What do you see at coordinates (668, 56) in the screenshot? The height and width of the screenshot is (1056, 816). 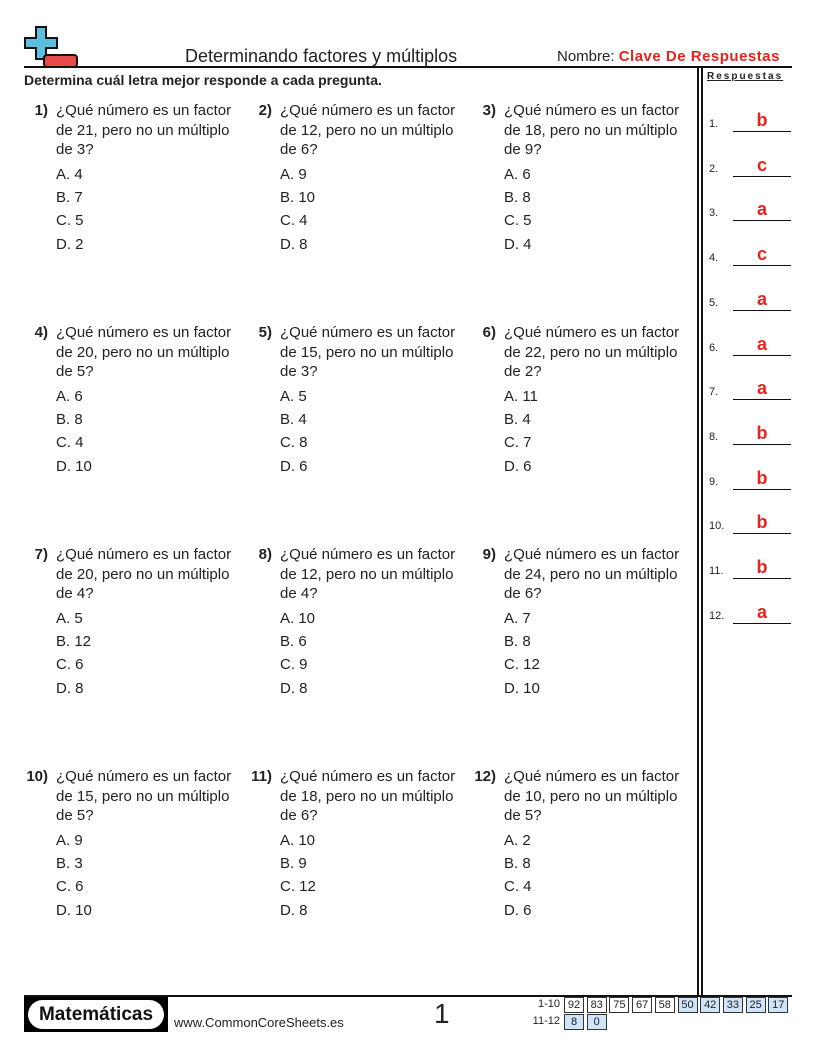 I see `name-field: Nombre: Clave De Respuestas` at bounding box center [668, 56].